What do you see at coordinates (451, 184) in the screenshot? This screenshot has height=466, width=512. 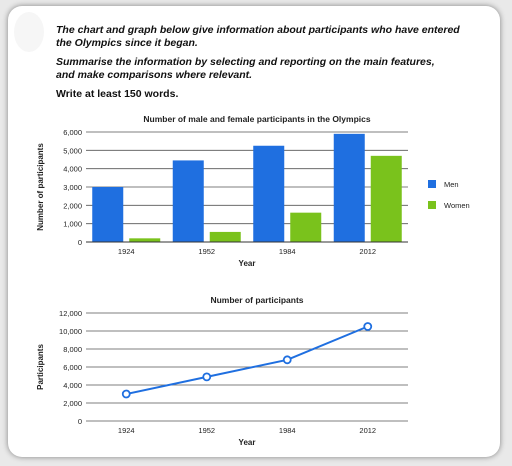 I see `legend-label-men: Men` at bounding box center [451, 184].